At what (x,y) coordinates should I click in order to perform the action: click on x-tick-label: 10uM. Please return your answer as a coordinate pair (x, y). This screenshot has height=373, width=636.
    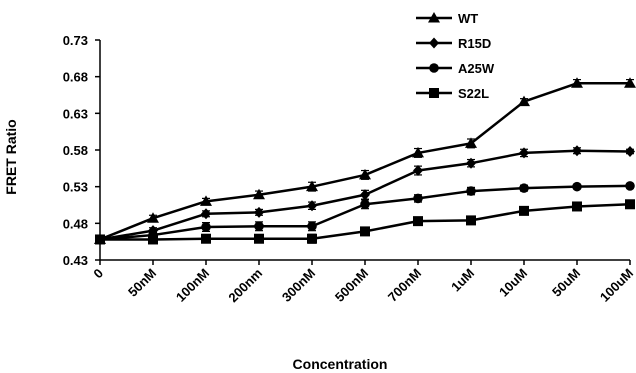
    Looking at the image, I should click on (513, 283).